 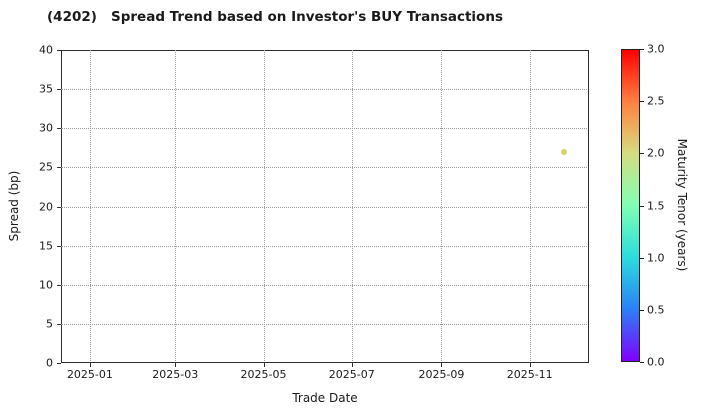 What do you see at coordinates (49, 324) in the screenshot?
I see `y-tick-label: 5` at bounding box center [49, 324].